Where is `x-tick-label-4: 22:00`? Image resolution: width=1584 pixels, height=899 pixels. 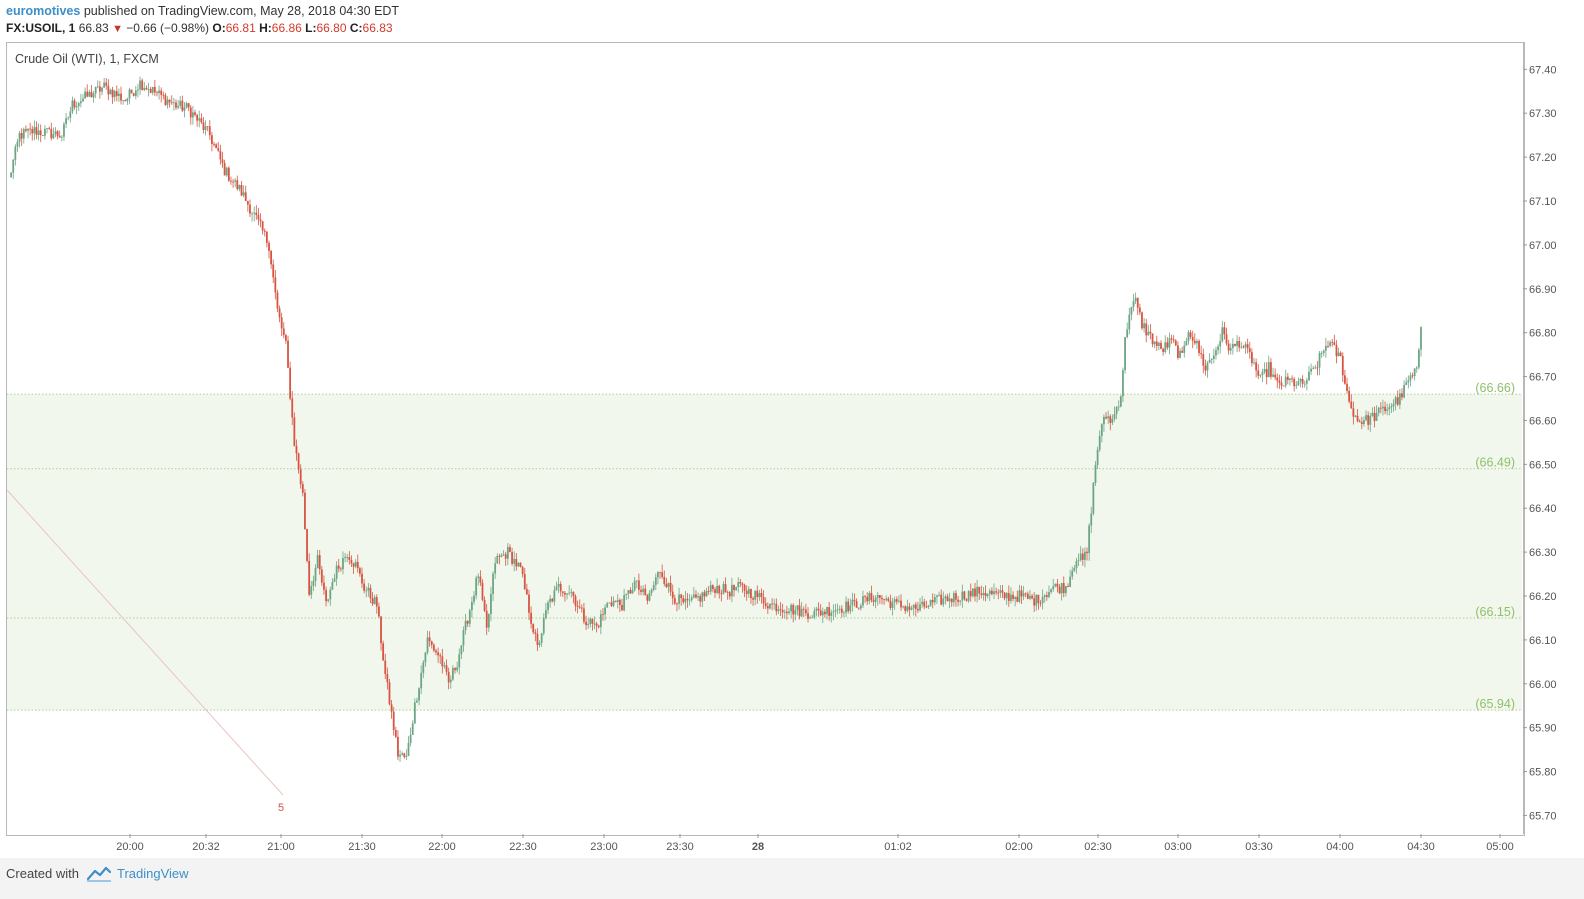
x-tick-label-4: 22:00 is located at coordinates (442, 847).